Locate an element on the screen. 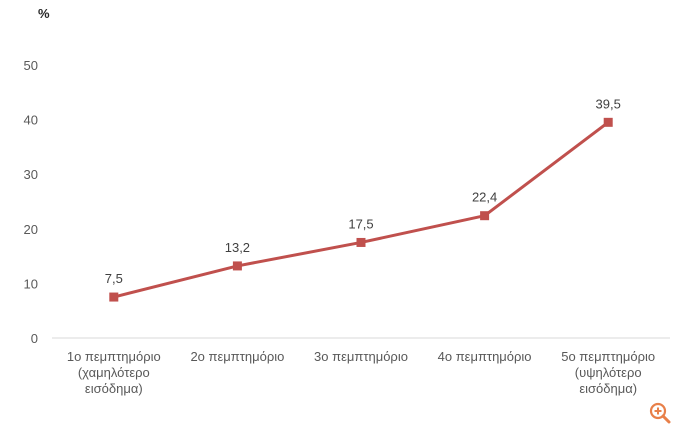  x-tick-label: (υψηλότερο is located at coordinates (608, 372).